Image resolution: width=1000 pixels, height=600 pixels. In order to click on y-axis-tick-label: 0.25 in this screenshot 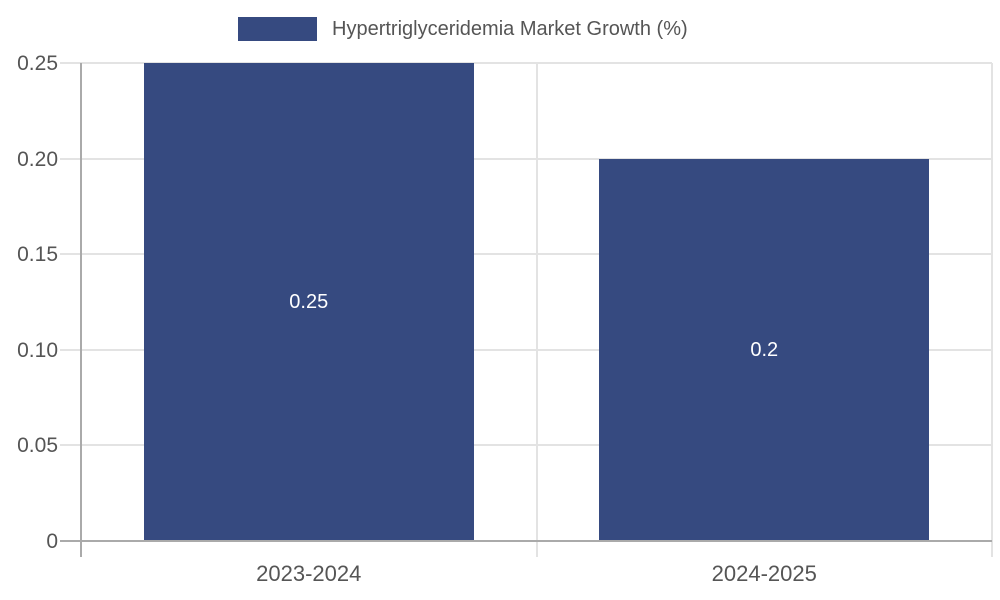, I will do `click(37, 63)`.